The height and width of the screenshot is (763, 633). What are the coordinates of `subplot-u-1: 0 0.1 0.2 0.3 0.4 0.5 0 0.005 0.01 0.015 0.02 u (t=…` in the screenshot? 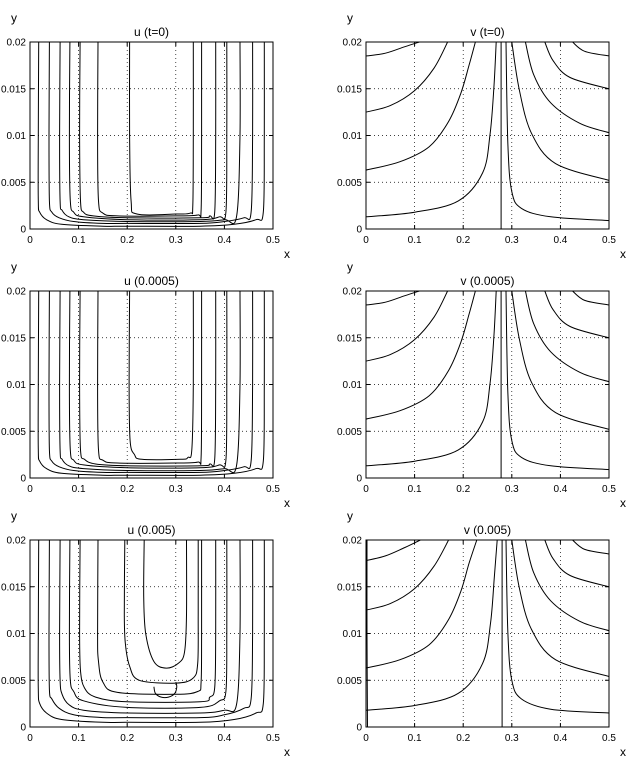 It's located at (145, 136).